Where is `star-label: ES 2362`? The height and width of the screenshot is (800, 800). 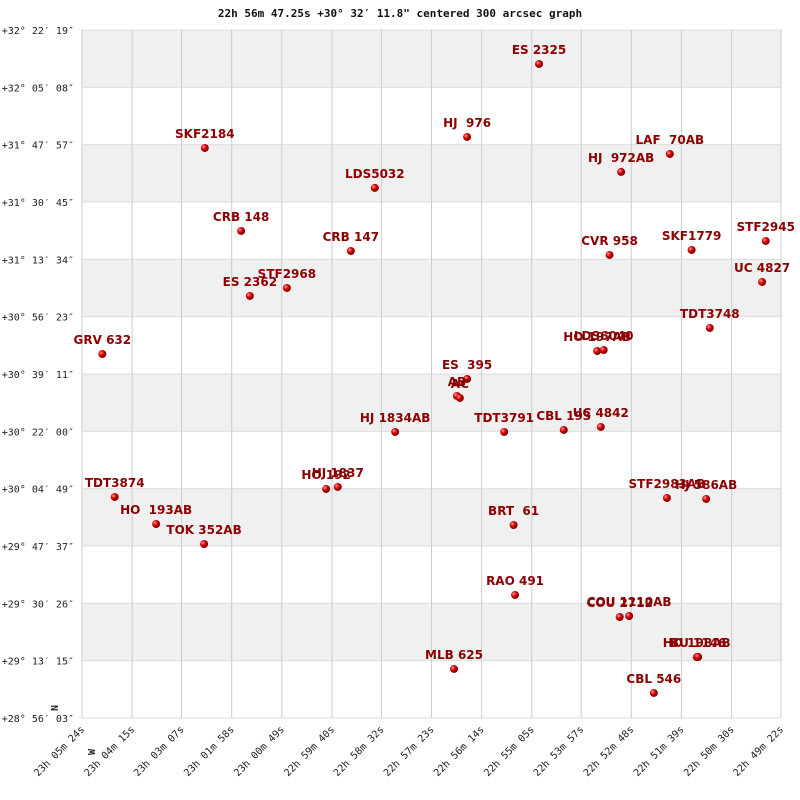 star-label: ES 2362 is located at coordinates (250, 282).